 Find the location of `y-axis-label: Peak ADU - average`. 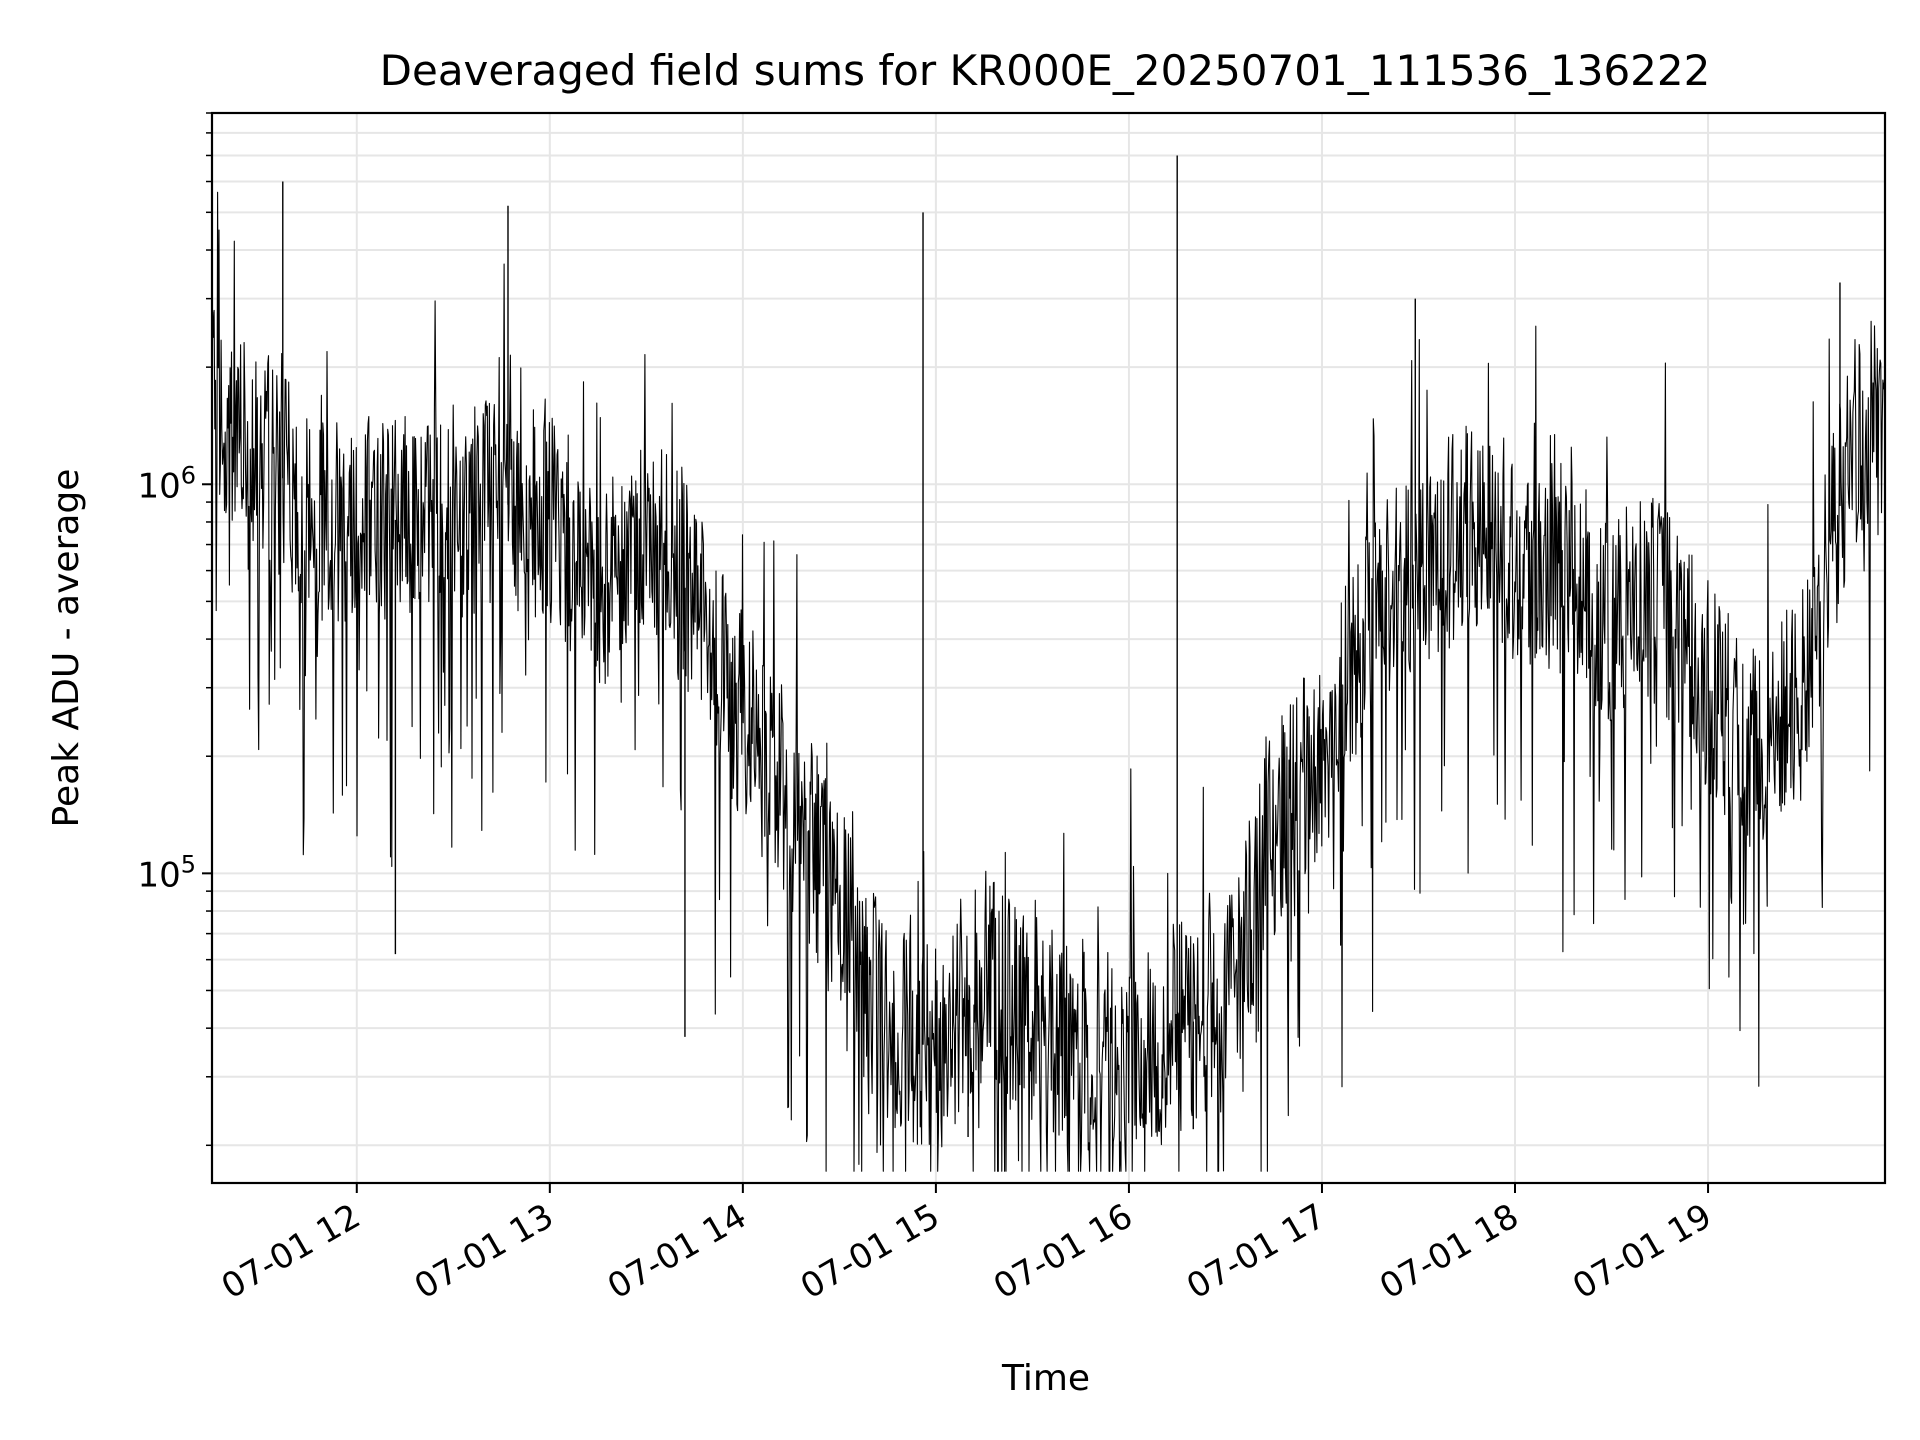

y-axis-label: Peak ADU - average is located at coordinates (66, 648).